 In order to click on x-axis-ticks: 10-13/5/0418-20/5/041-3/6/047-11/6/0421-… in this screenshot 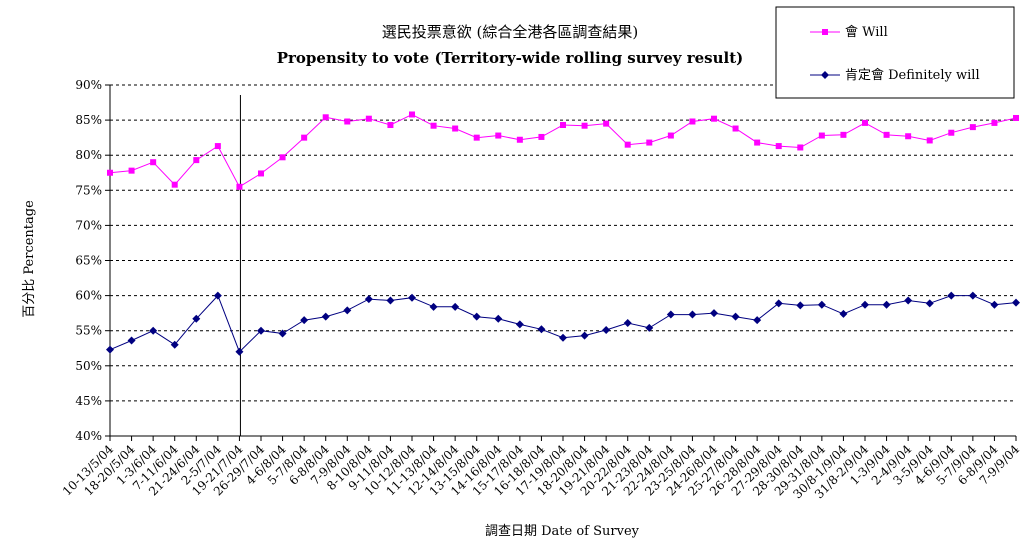, I will do `click(540, 468)`.